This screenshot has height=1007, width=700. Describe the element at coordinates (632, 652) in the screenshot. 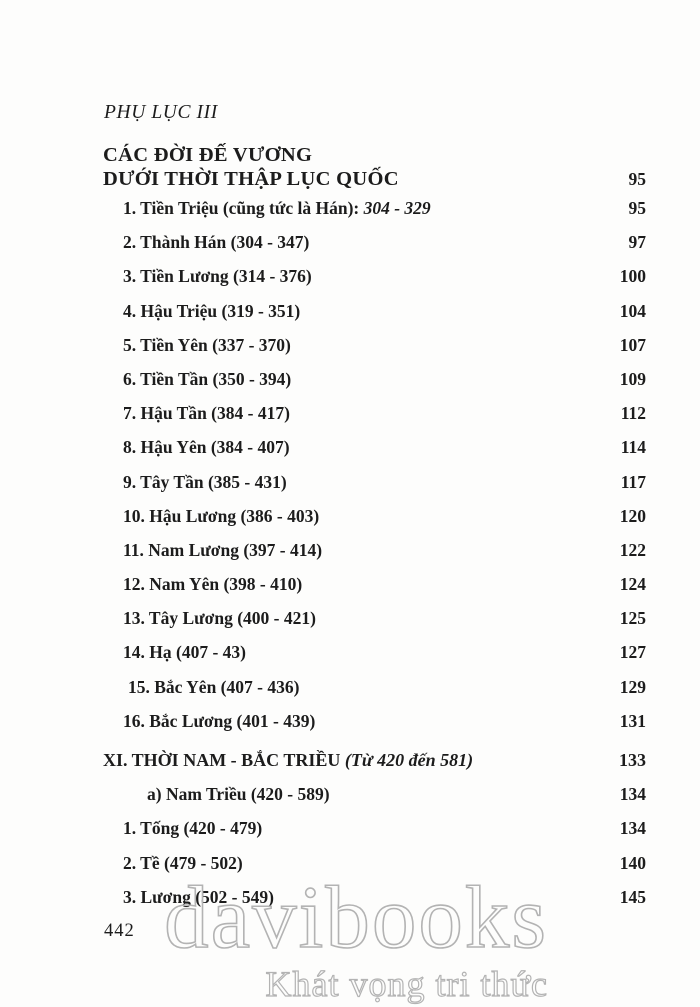

I see `toc-entry-page-number: 127` at that location.